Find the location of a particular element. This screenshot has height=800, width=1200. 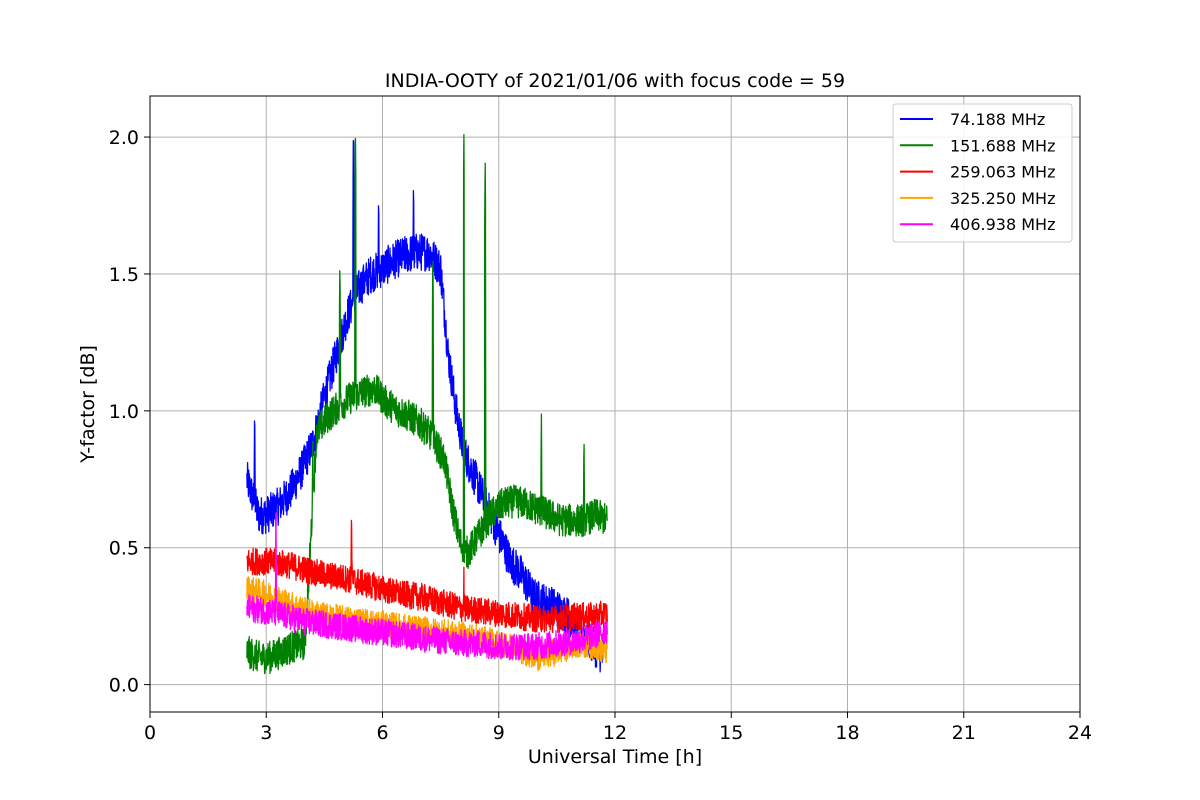

y-axis-label: Y-factor [dB] is located at coordinates (88, 404).